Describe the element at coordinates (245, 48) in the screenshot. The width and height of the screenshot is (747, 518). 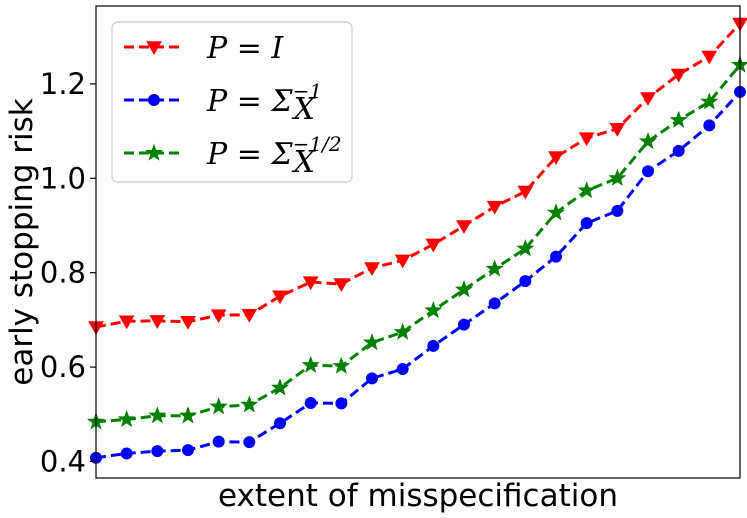
I see `legend-label: P = I` at that location.